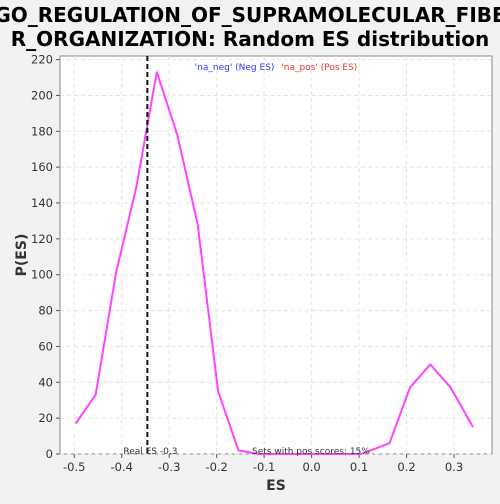 This screenshot has width=500, height=504. What do you see at coordinates (49, 454) in the screenshot?
I see `y-tick-label: 0` at bounding box center [49, 454].